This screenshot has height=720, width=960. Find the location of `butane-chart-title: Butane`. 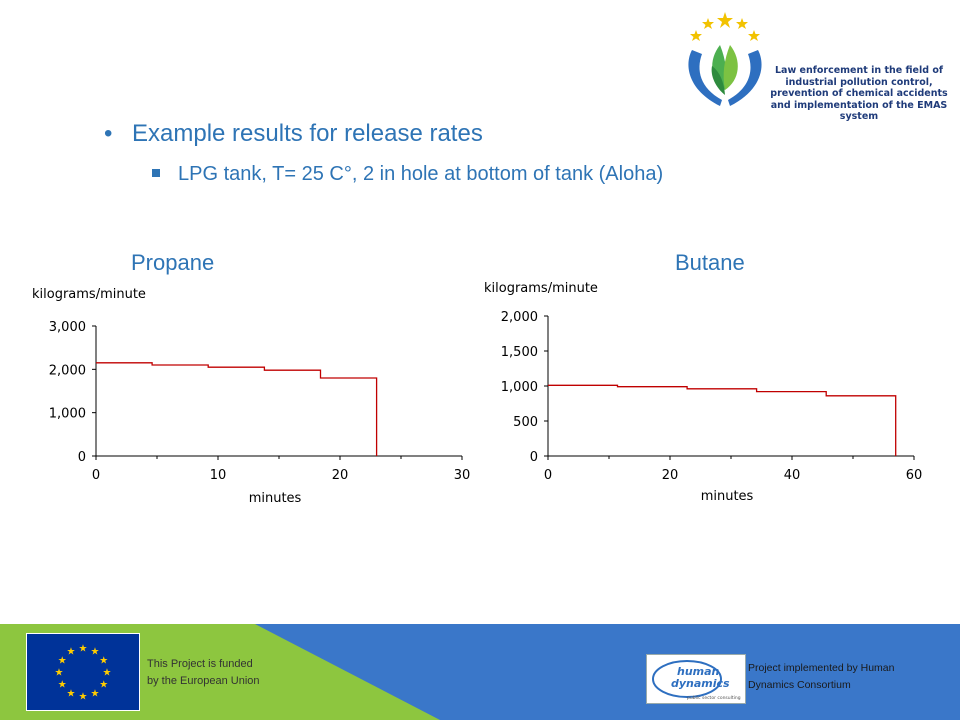

butane-chart-title: Butane is located at coordinates (710, 262).